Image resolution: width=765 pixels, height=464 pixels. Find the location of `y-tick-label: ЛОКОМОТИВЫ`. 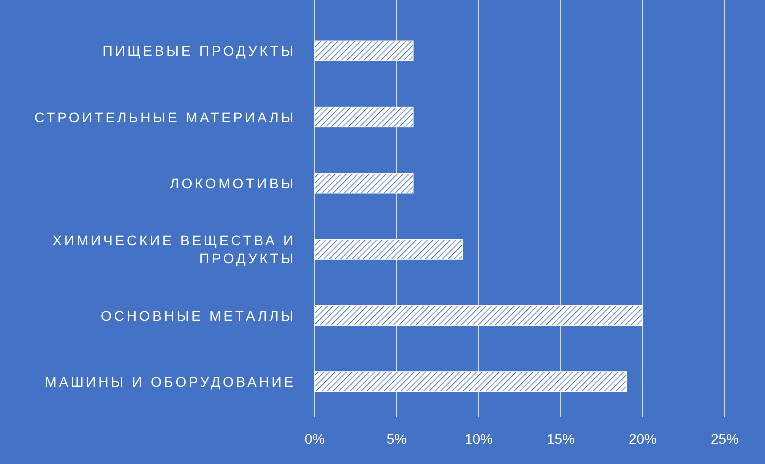

y-tick-label: ЛОКОМОТИВЫ is located at coordinates (233, 183).